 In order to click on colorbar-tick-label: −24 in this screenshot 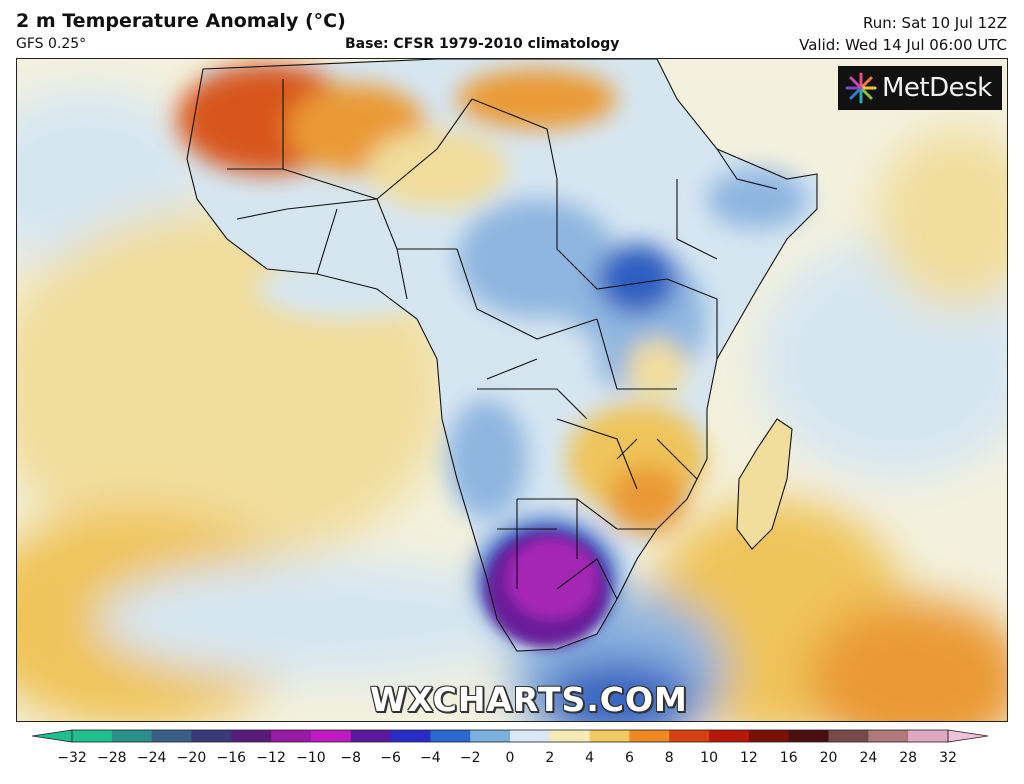, I will do `click(151, 758)`.